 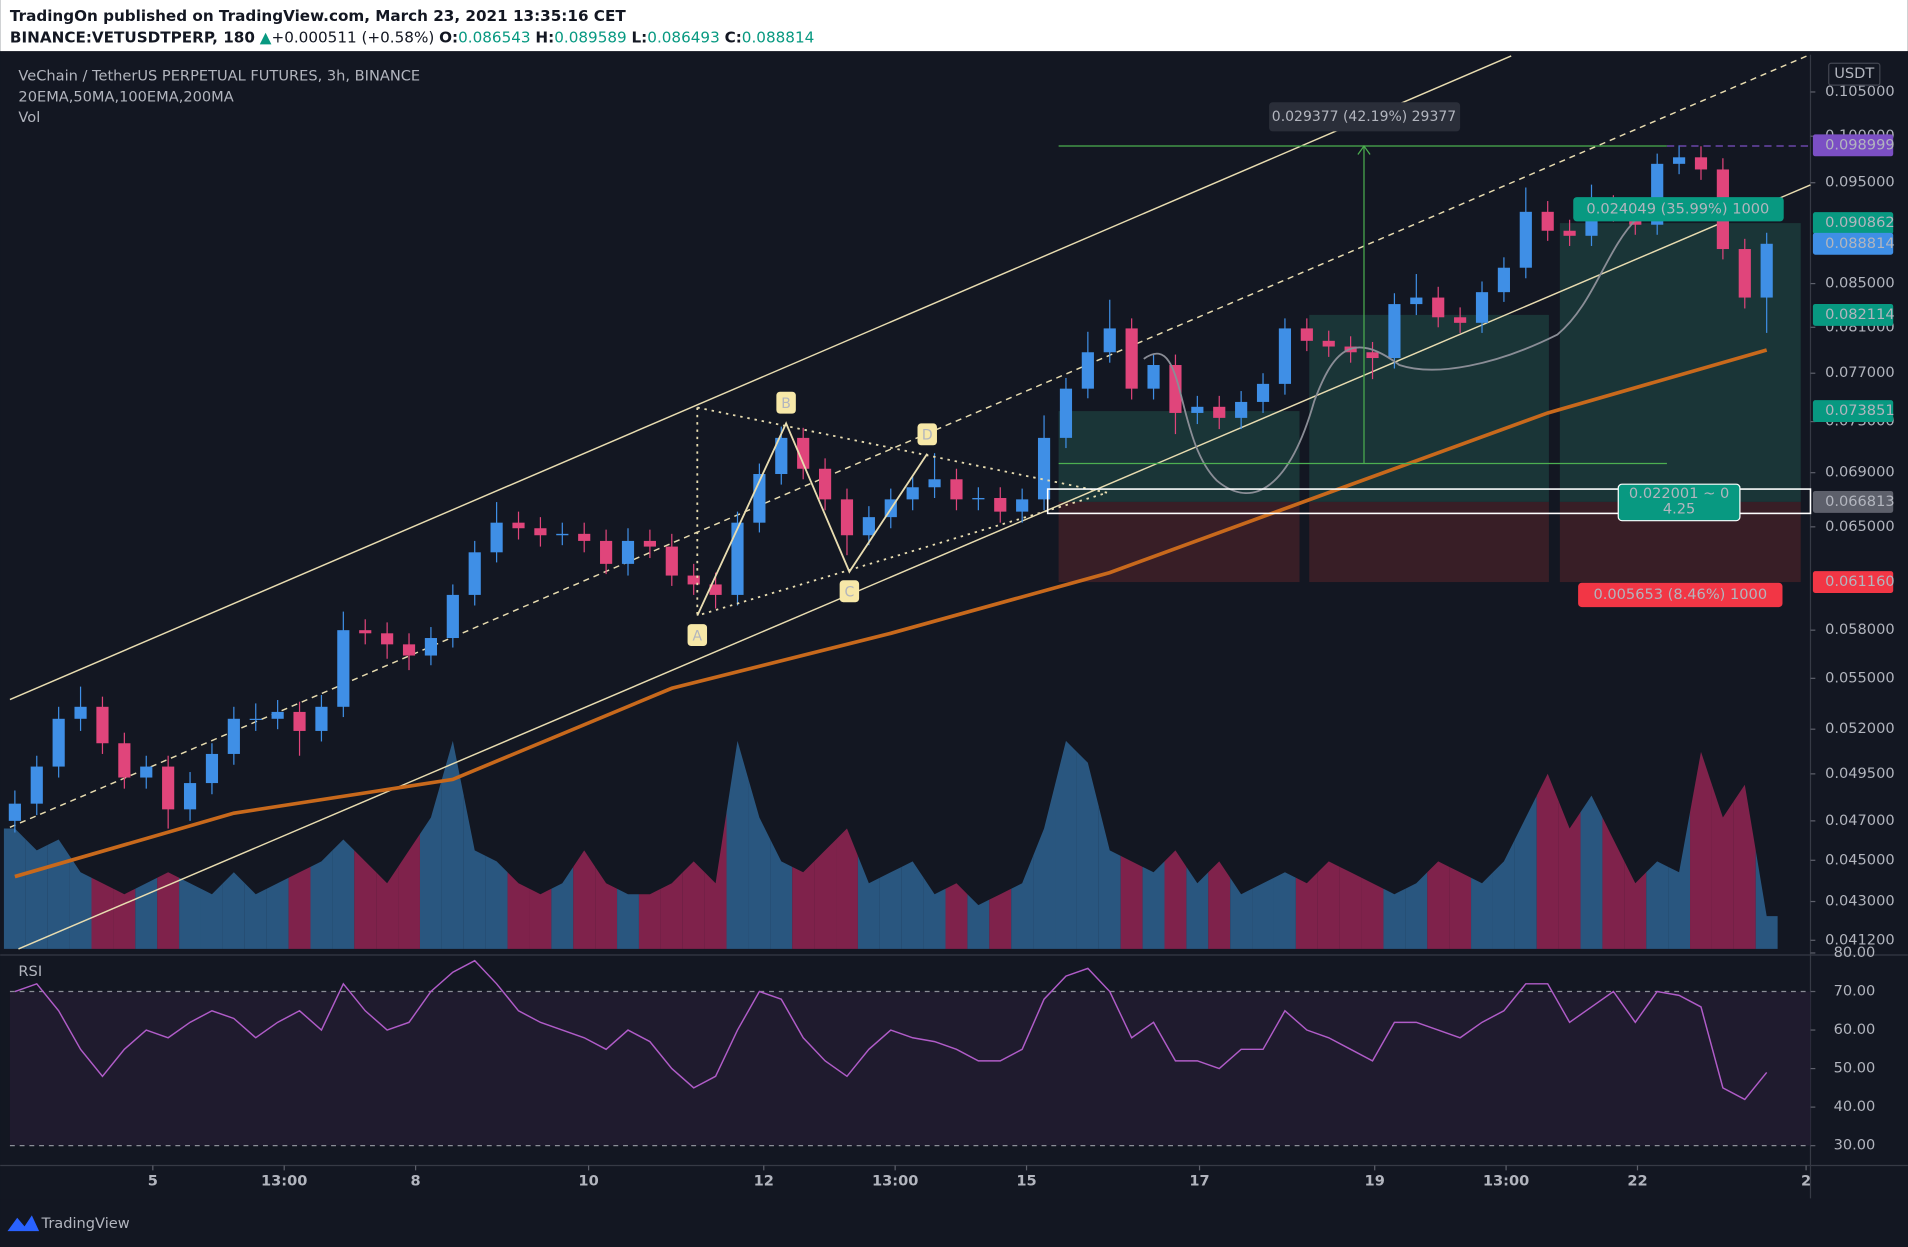 What do you see at coordinates (1860, 773) in the screenshot?
I see `y-tick-label: 0.049500` at bounding box center [1860, 773].